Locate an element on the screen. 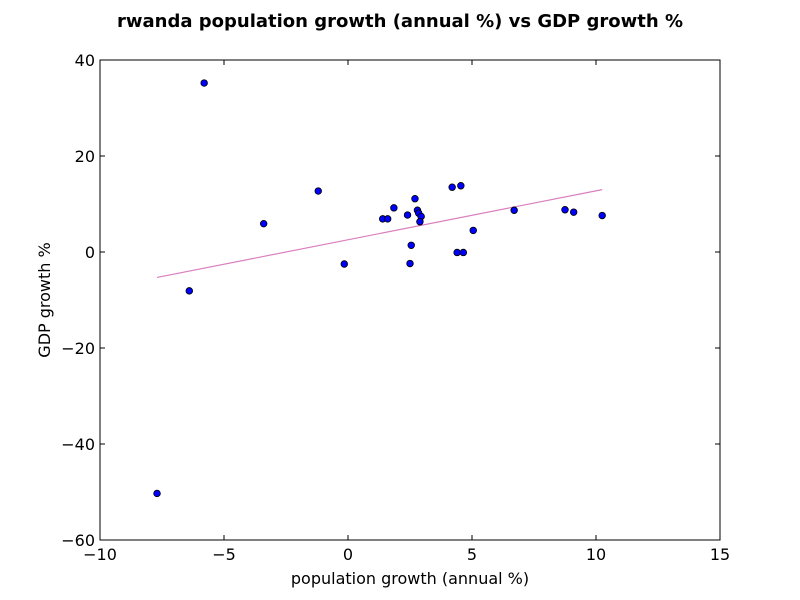 This screenshot has height=600, width=800. x-tick-label: 15 is located at coordinates (720, 554).